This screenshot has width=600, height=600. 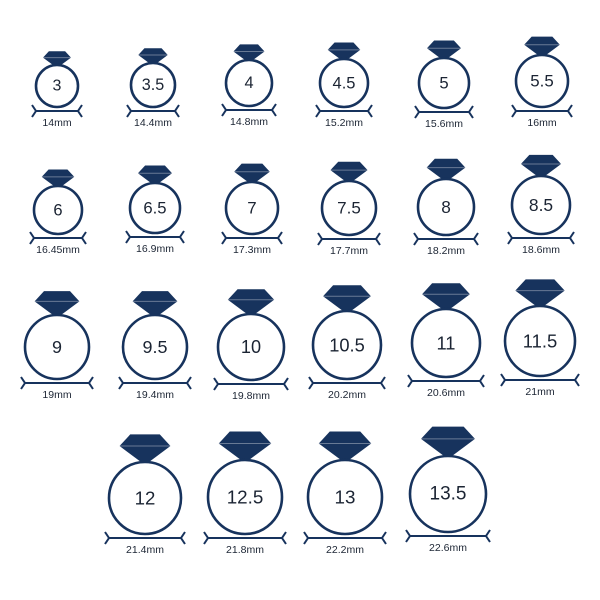 I want to click on ring-size-label: 4.5, so click(x=344, y=83).